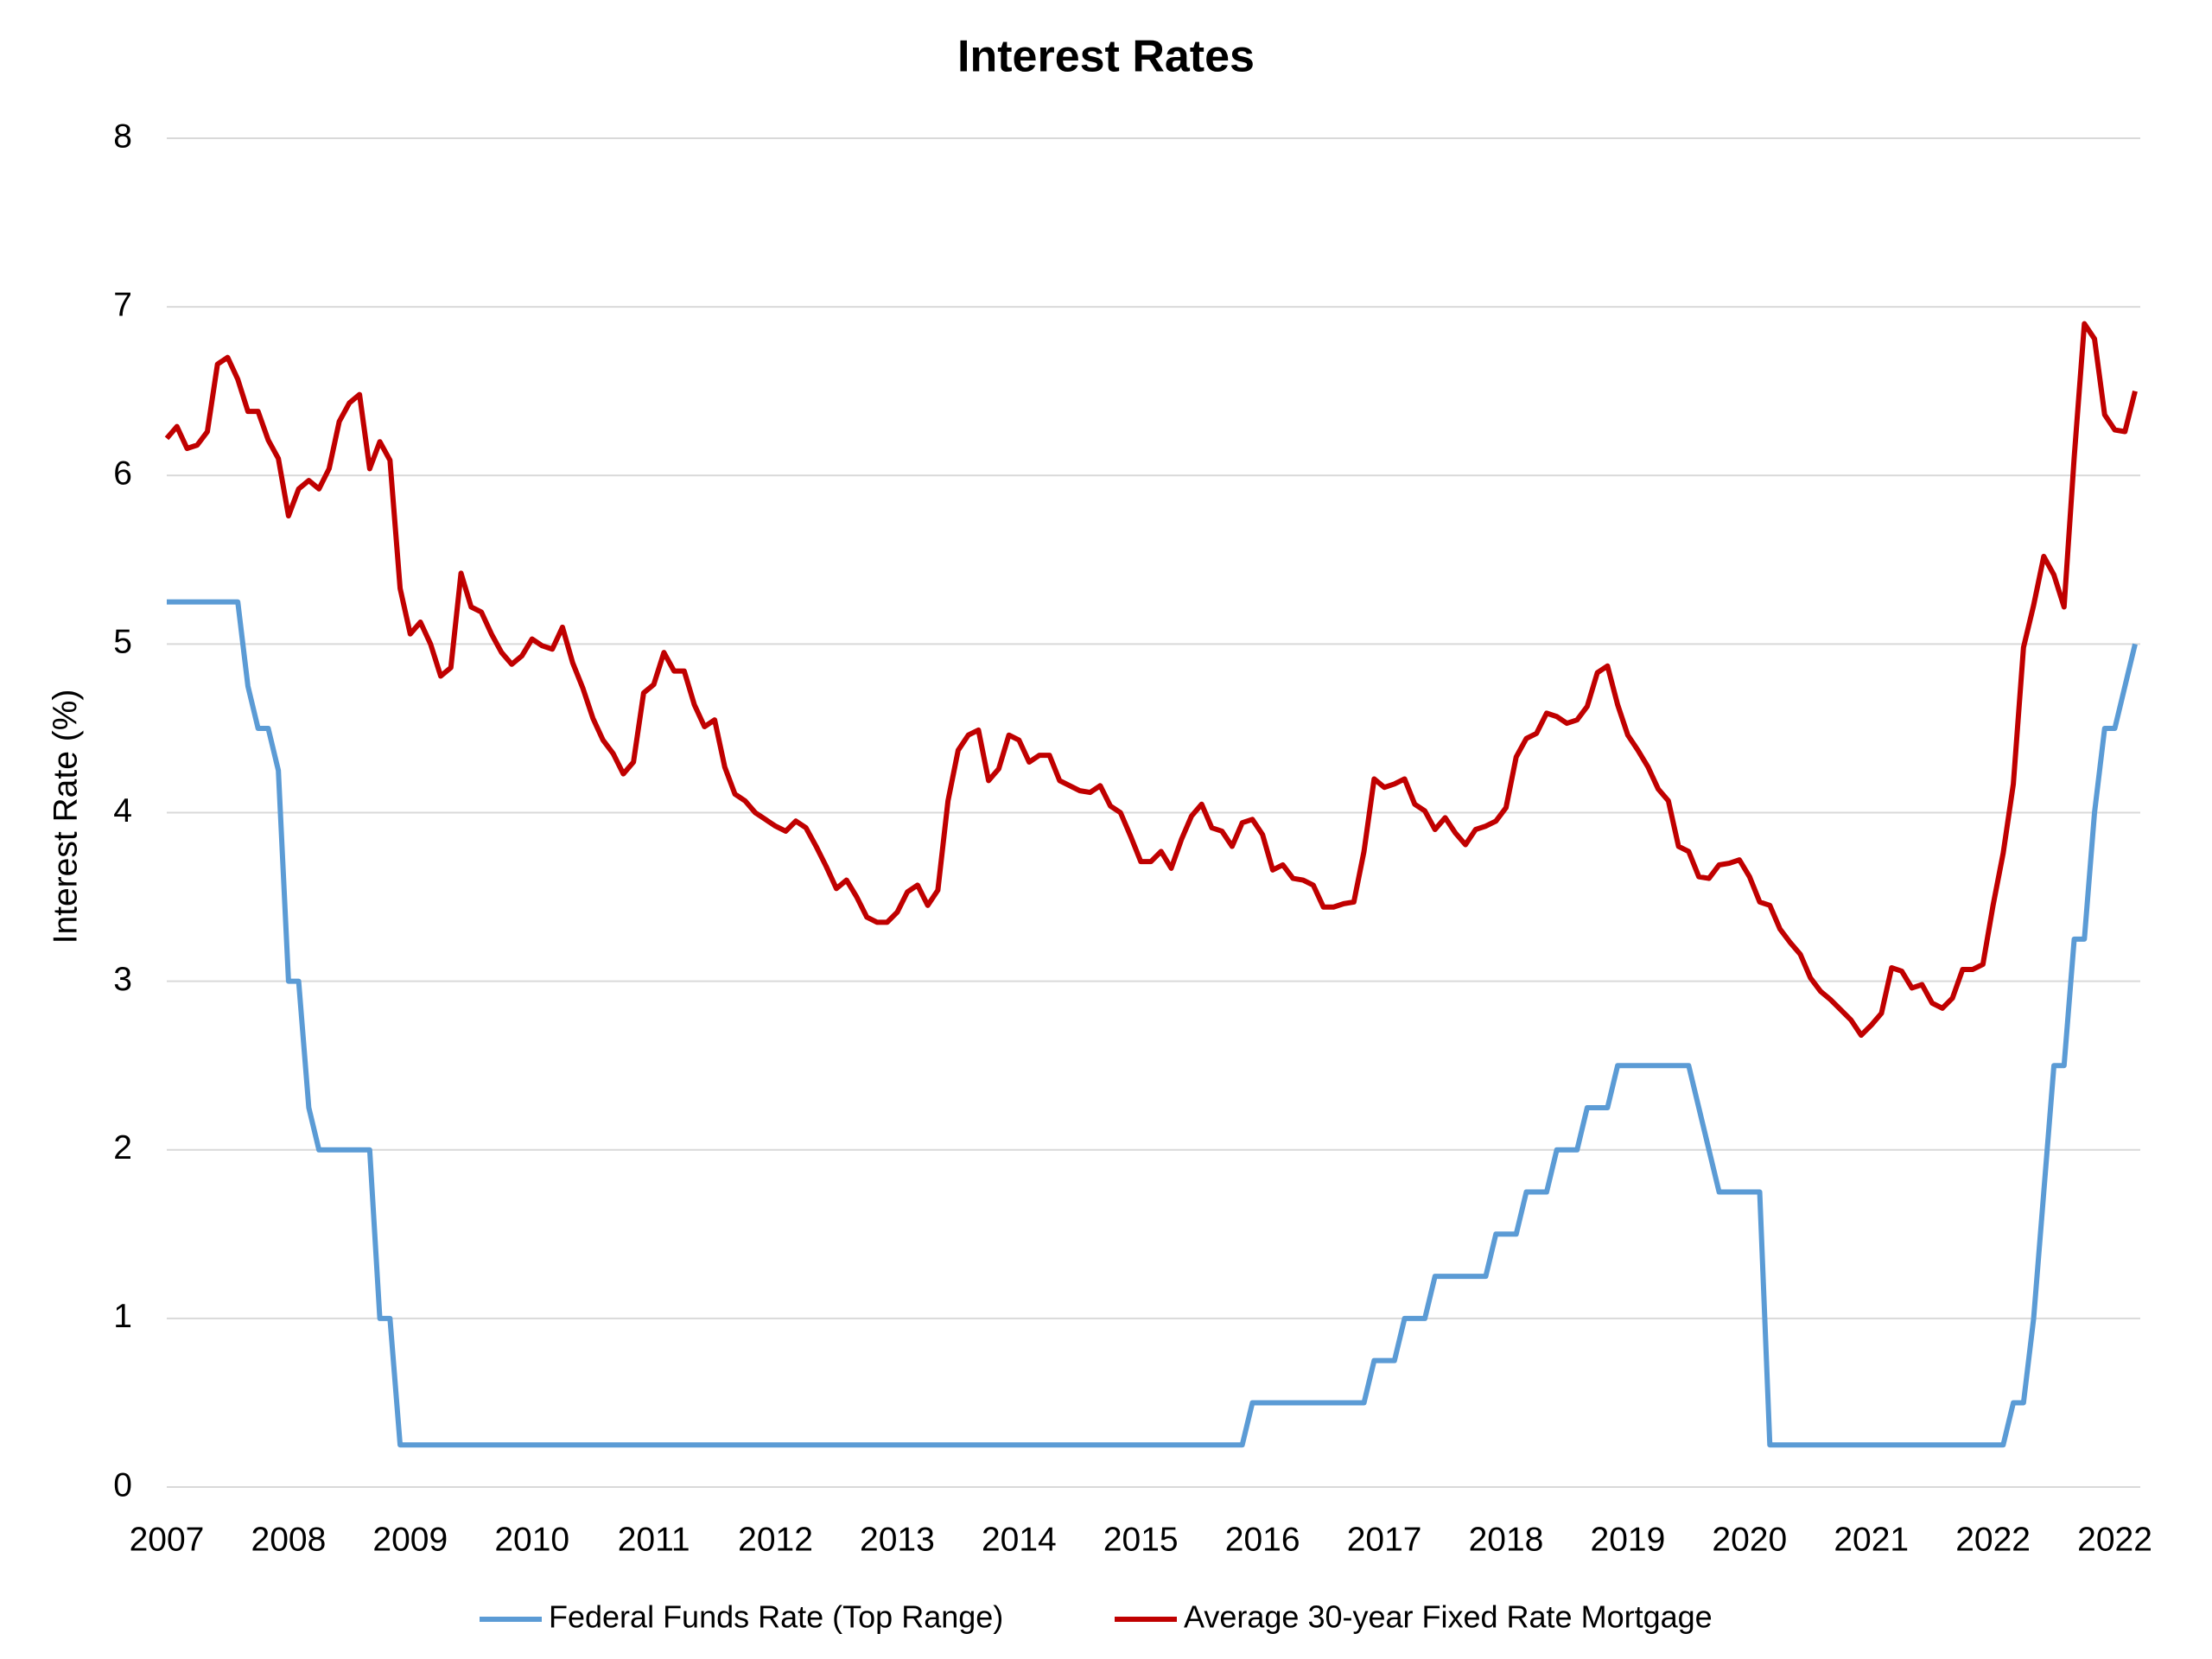 This screenshot has height=1659, width=2212. I want to click on x-tick-label: 2007, so click(167, 1539).